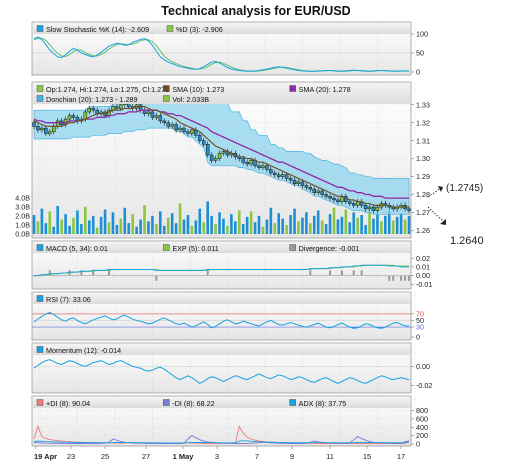 This screenshot has height=470, width=512. What do you see at coordinates (22, 216) in the screenshot?
I see `volume-tick-label: 2.0B` at bounding box center [22, 216].